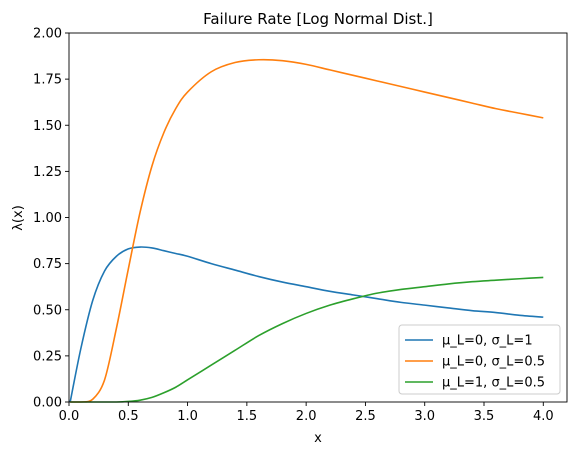 The image size is (576, 455). Describe the element at coordinates (69, 416) in the screenshot. I see `x-tick-label: 0.0` at that location.